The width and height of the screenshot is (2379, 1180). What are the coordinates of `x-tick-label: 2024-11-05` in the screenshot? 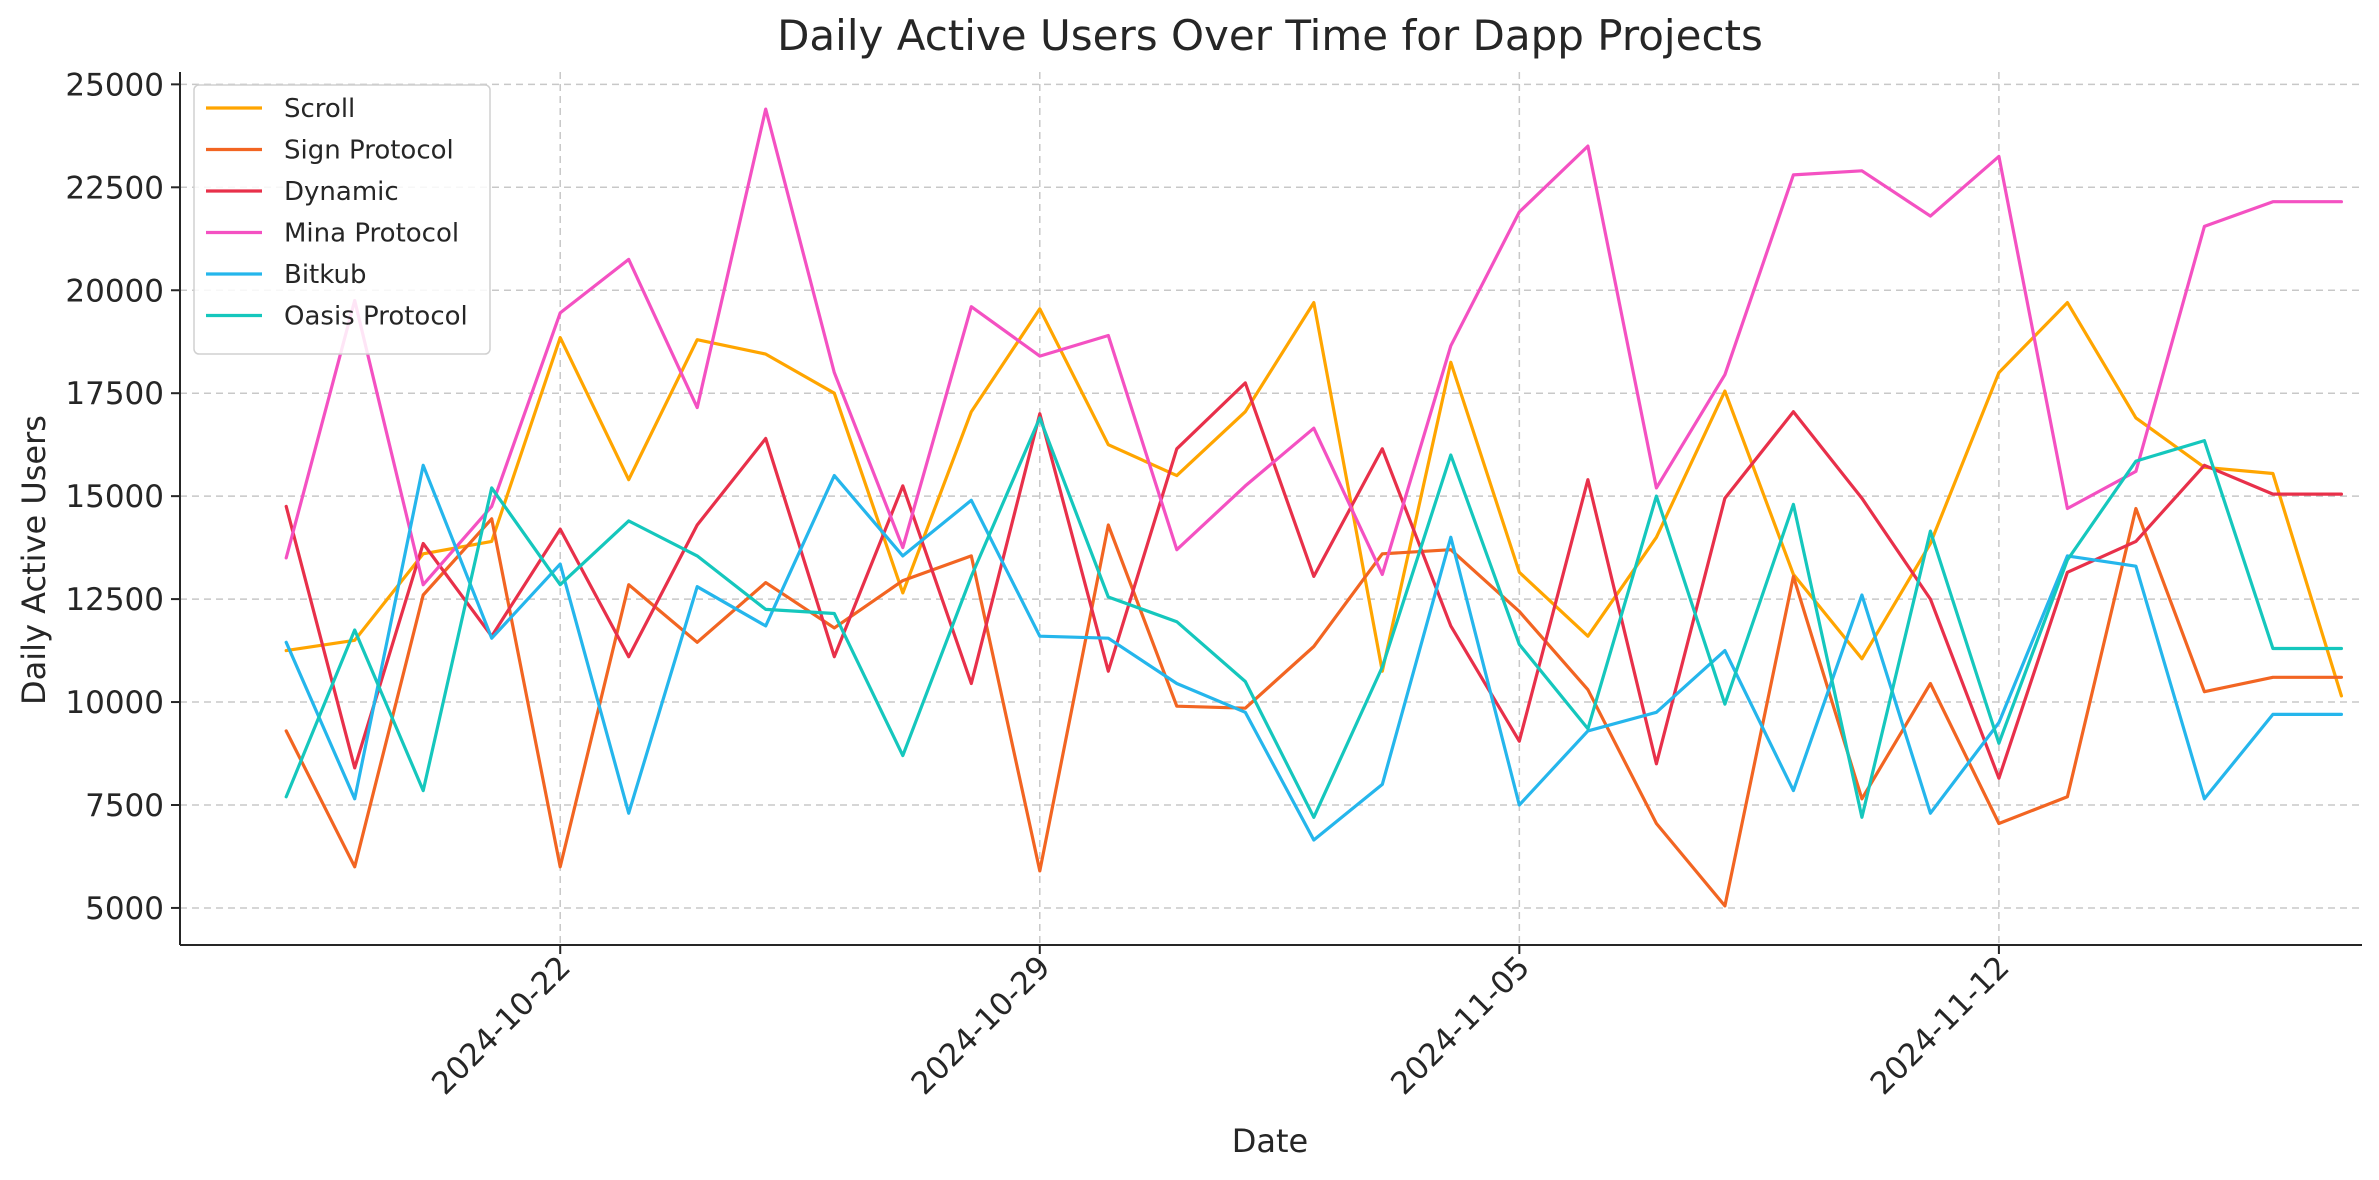 It's located at (1460, 1025).